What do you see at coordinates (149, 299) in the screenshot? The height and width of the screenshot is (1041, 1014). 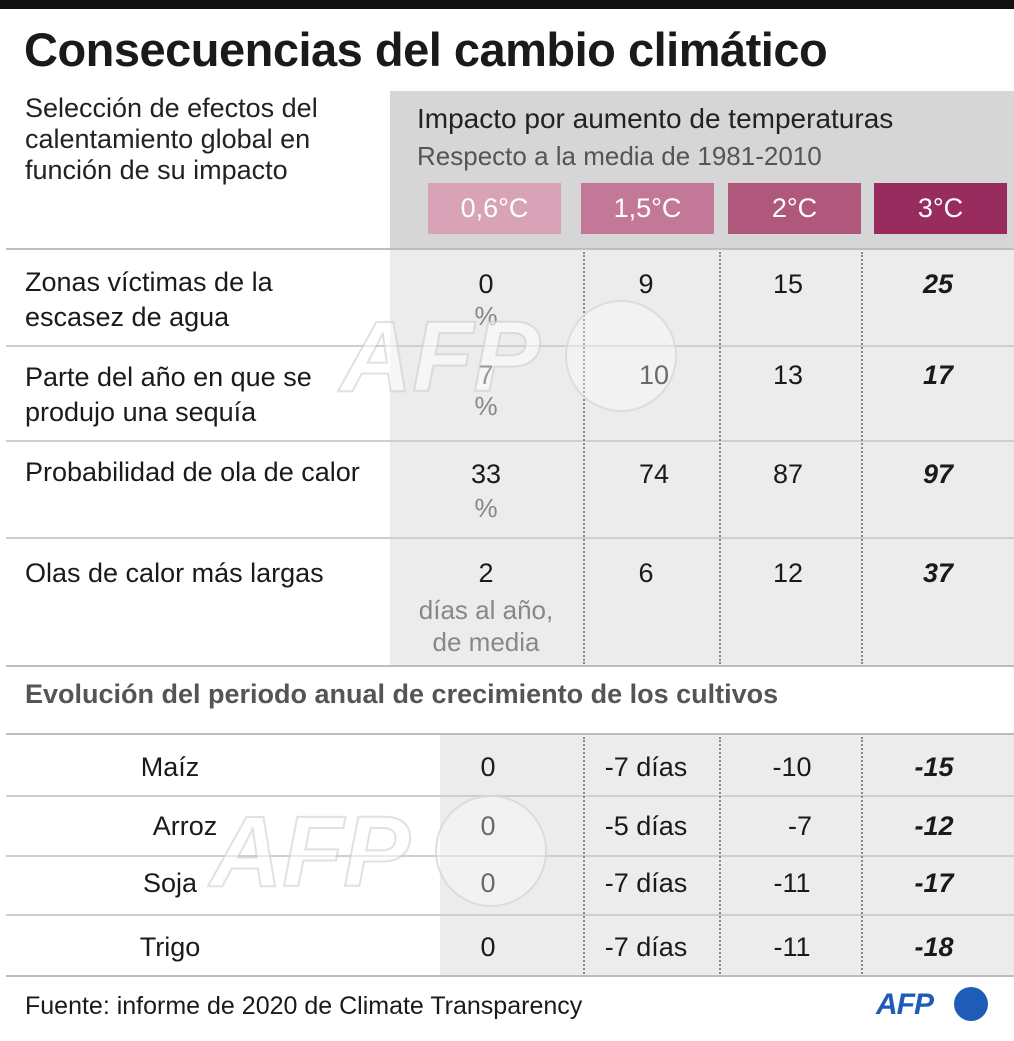 I see `row-label-water-scarcity: Zonas víctimas de la escasez de agua` at bounding box center [149, 299].